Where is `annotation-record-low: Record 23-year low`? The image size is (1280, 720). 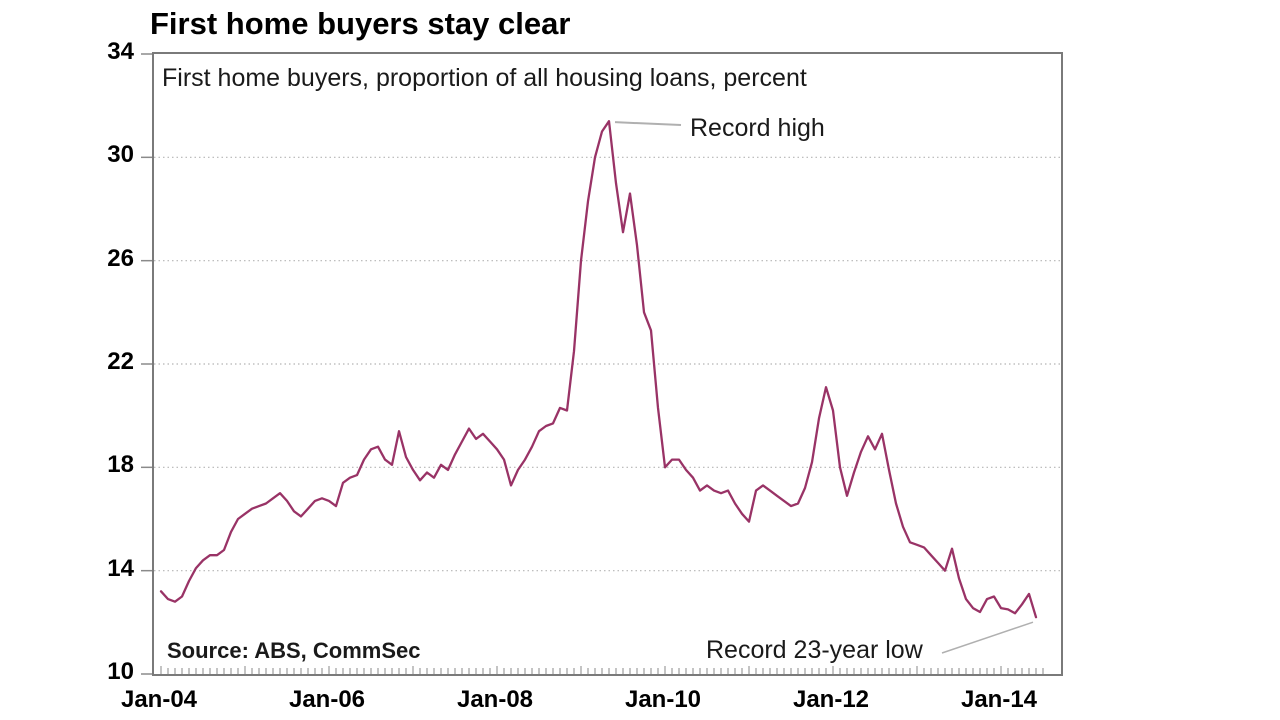
annotation-record-low: Record 23-year low is located at coordinates (814, 650).